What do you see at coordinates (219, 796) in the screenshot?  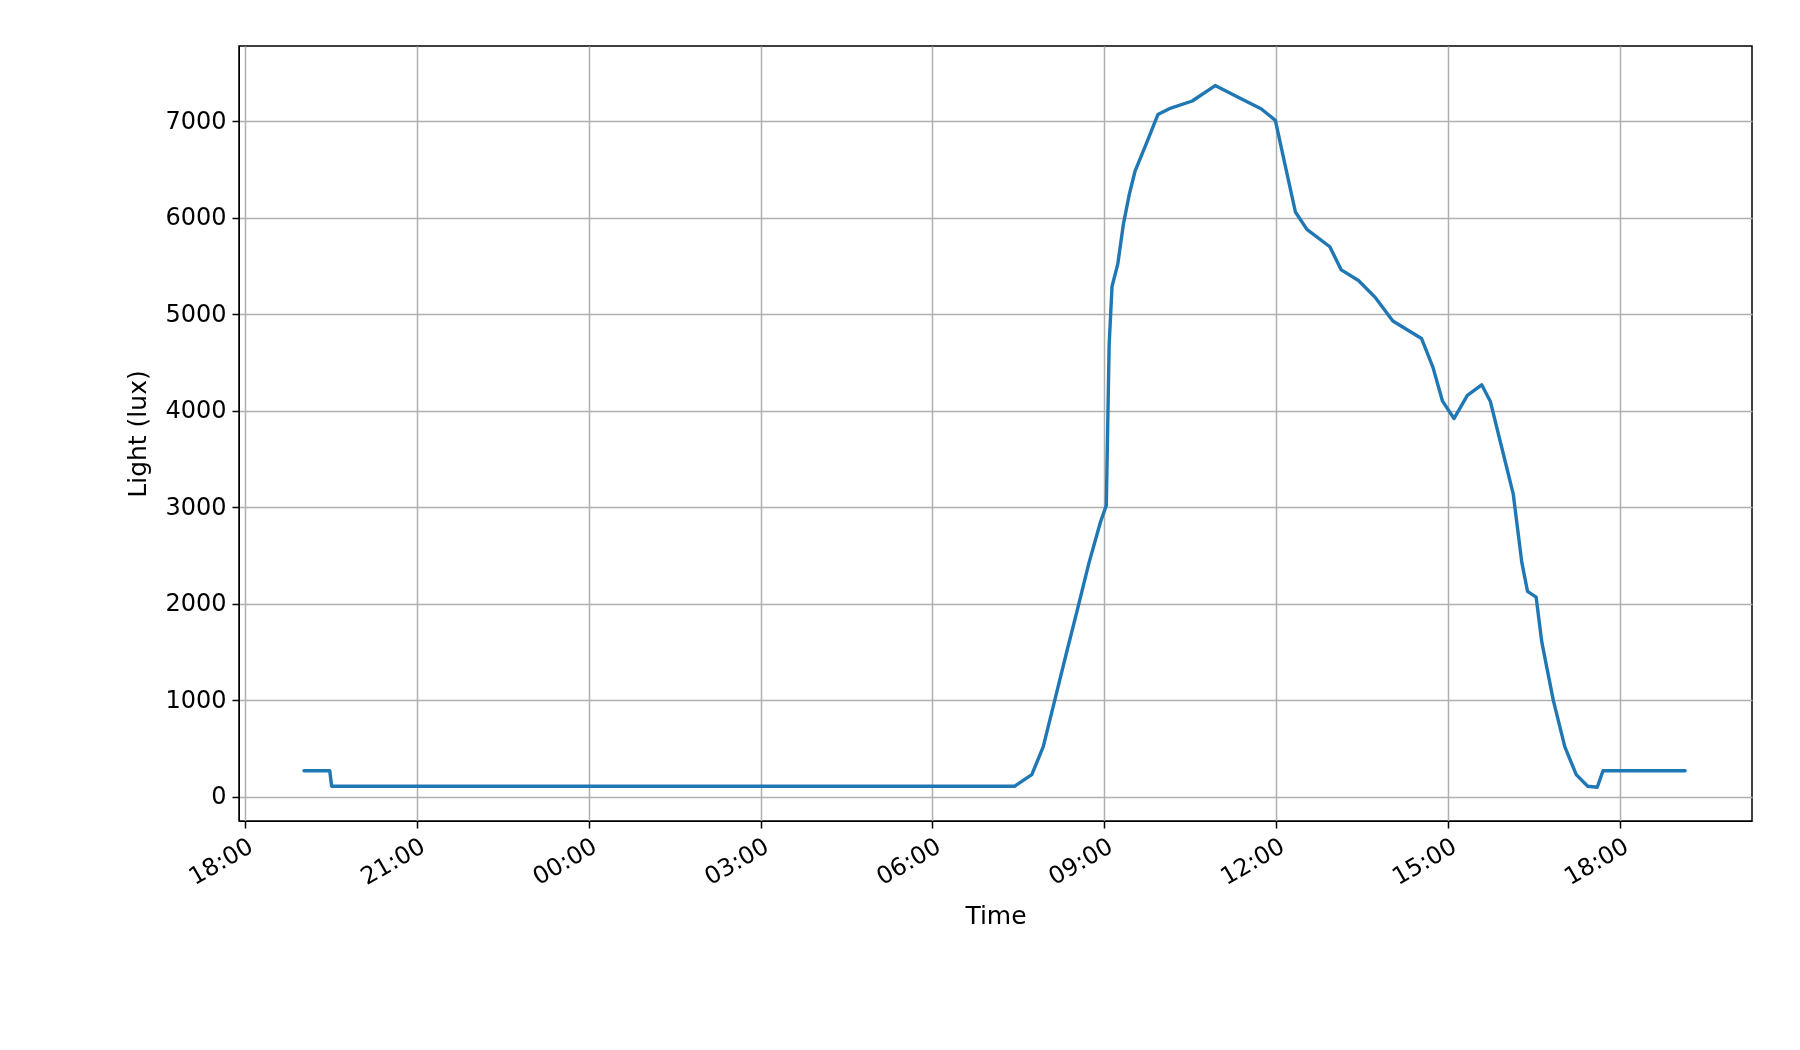 I see `y-tick-label: 0` at bounding box center [219, 796].